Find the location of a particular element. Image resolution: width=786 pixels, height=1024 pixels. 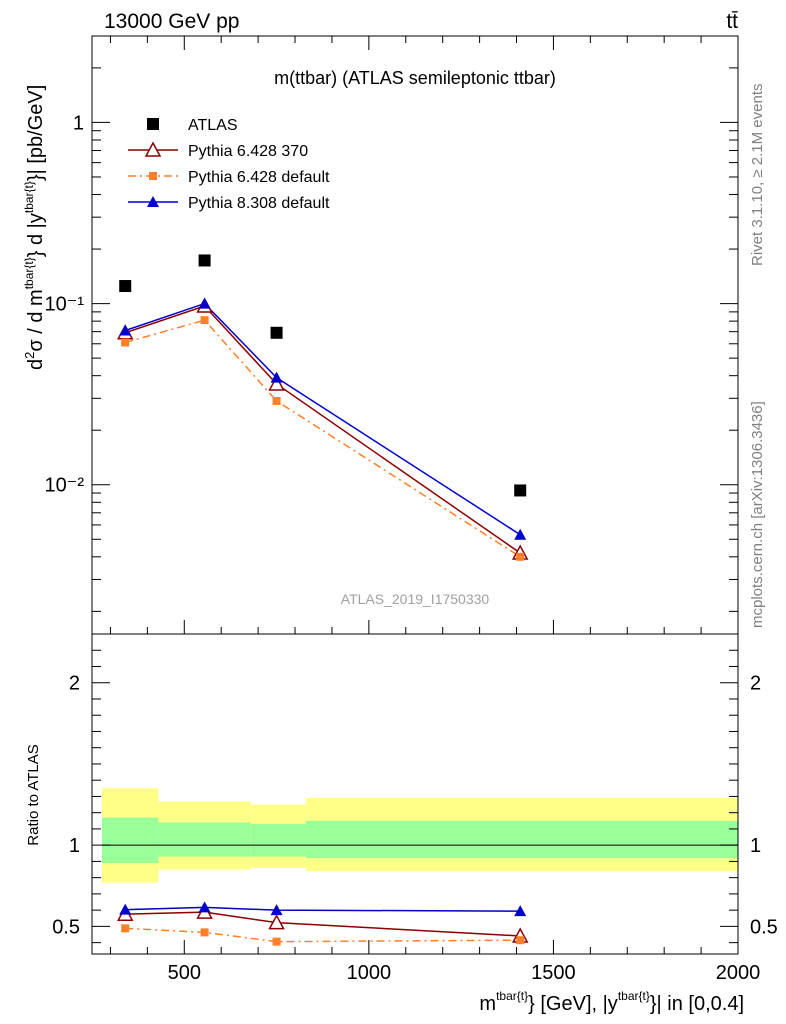

header-right-label: tt̄ is located at coordinates (732, 21).